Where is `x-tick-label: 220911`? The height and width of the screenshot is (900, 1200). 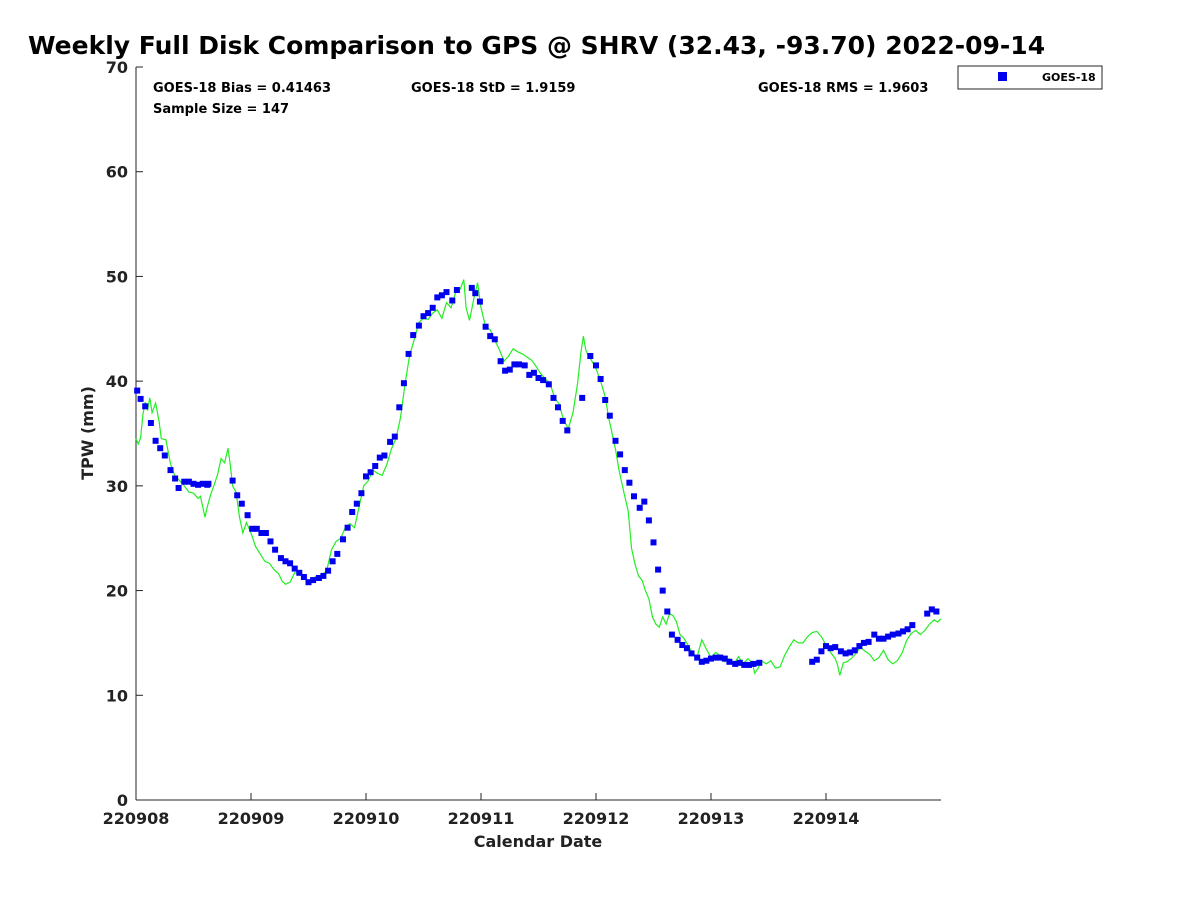 x-tick-label: 220911 is located at coordinates (481, 818).